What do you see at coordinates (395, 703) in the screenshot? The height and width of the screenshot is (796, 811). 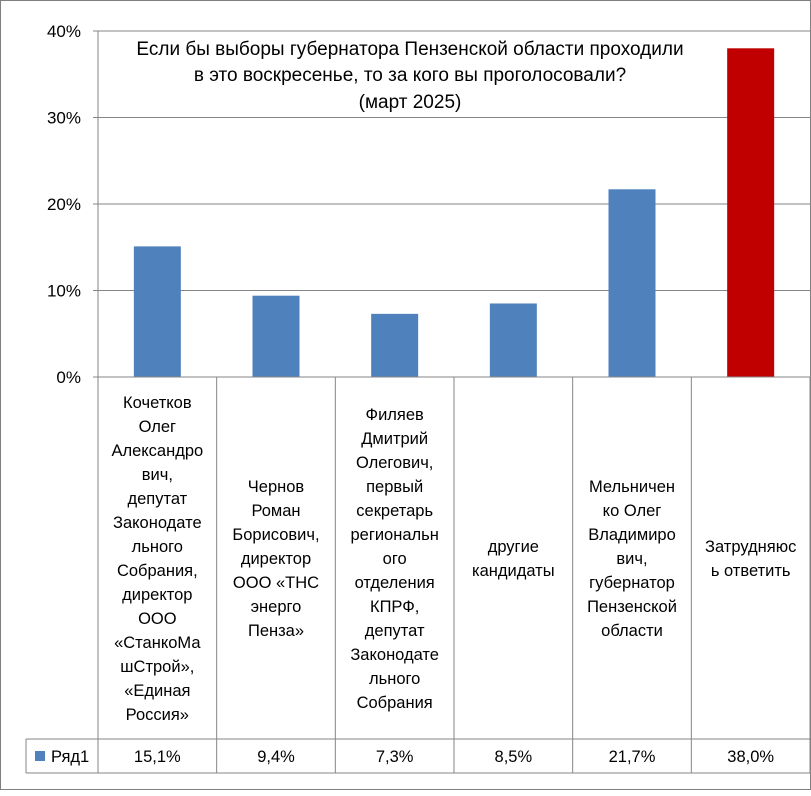 I see `category-label-line: Собрания` at bounding box center [395, 703].